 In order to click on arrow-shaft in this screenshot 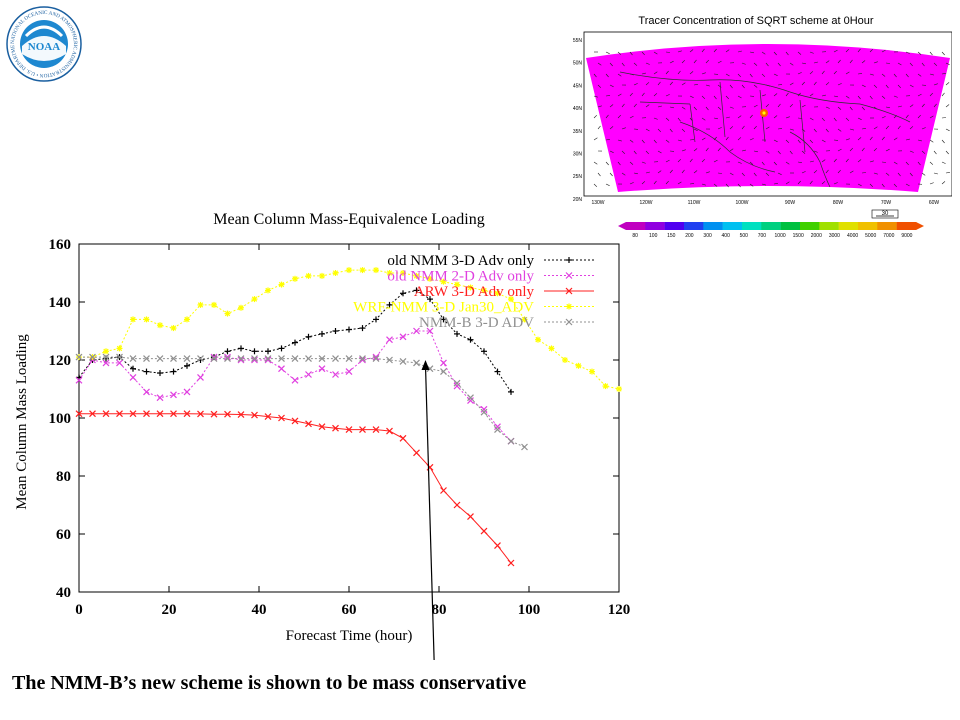, I will do `click(430, 519)`.